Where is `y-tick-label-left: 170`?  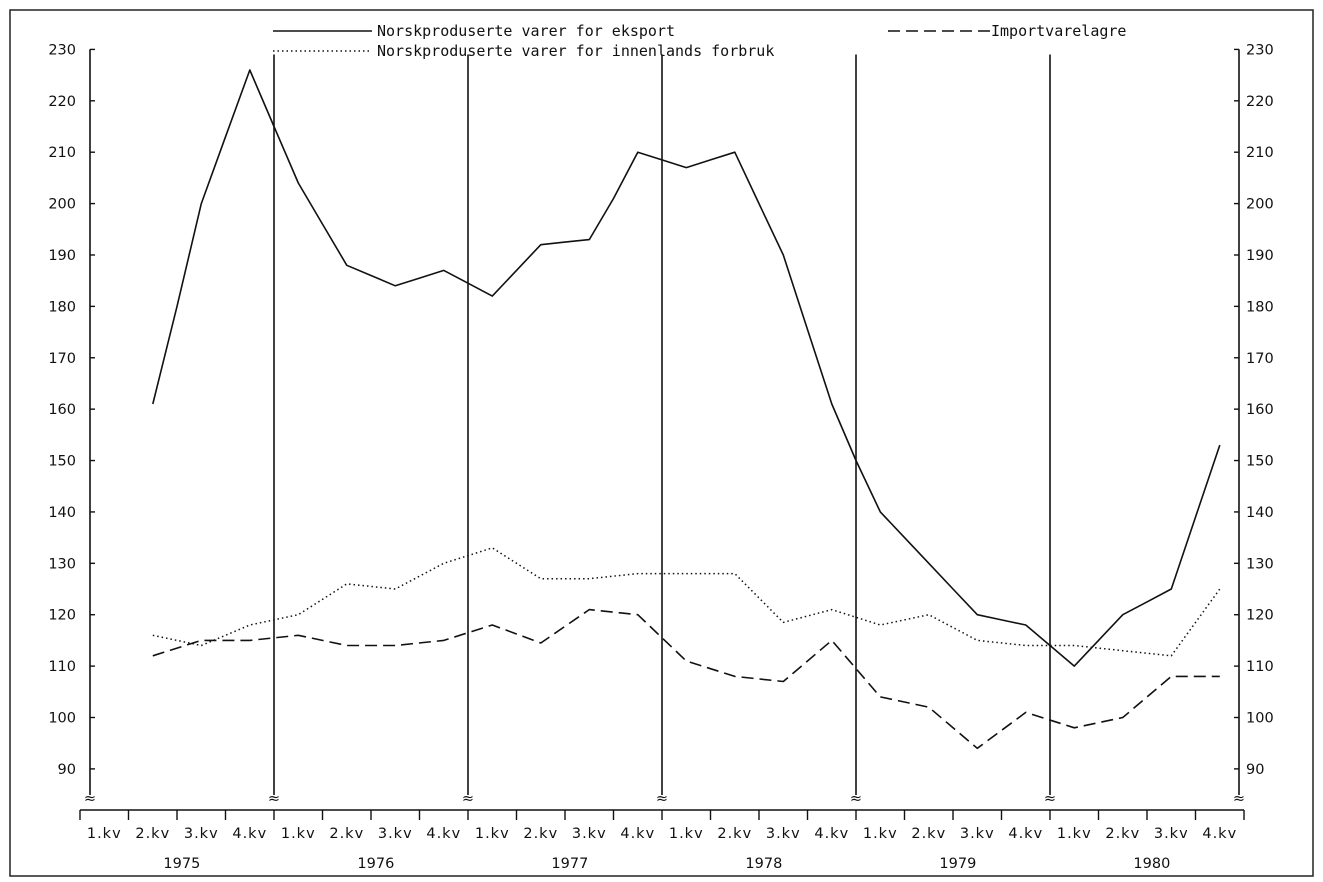 y-tick-label-left: 170 is located at coordinates (62, 359).